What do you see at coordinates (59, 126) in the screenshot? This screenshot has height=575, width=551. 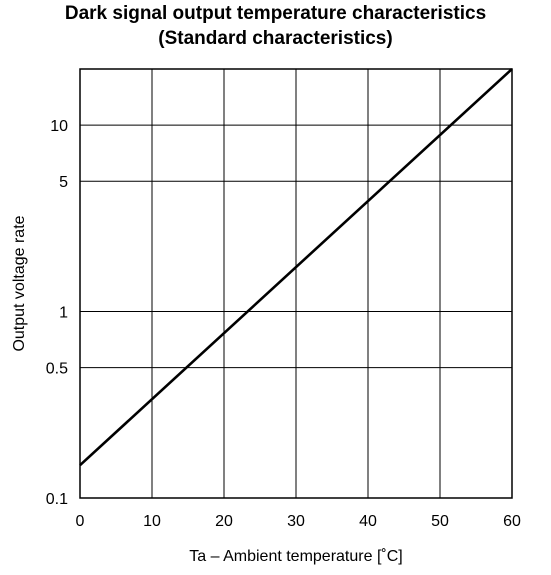 I see `y-tick-label: 10` at bounding box center [59, 126].